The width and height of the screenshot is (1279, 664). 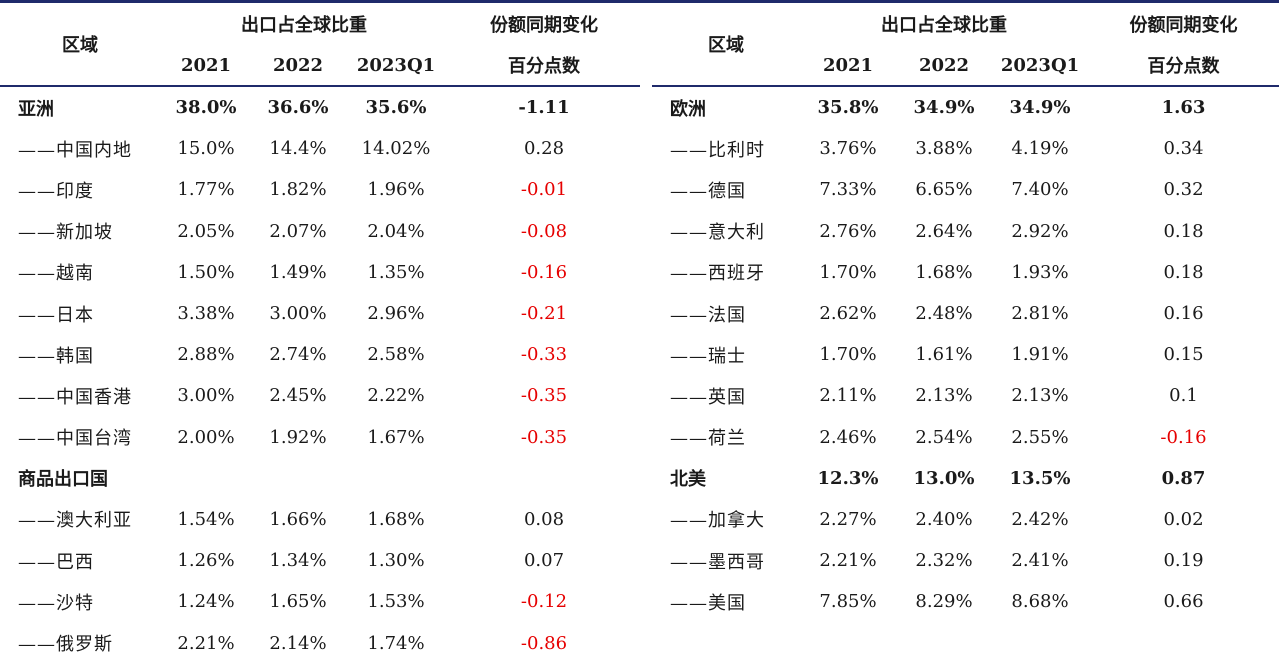 I want to click on region-cell: ——法国, so click(x=708, y=315).